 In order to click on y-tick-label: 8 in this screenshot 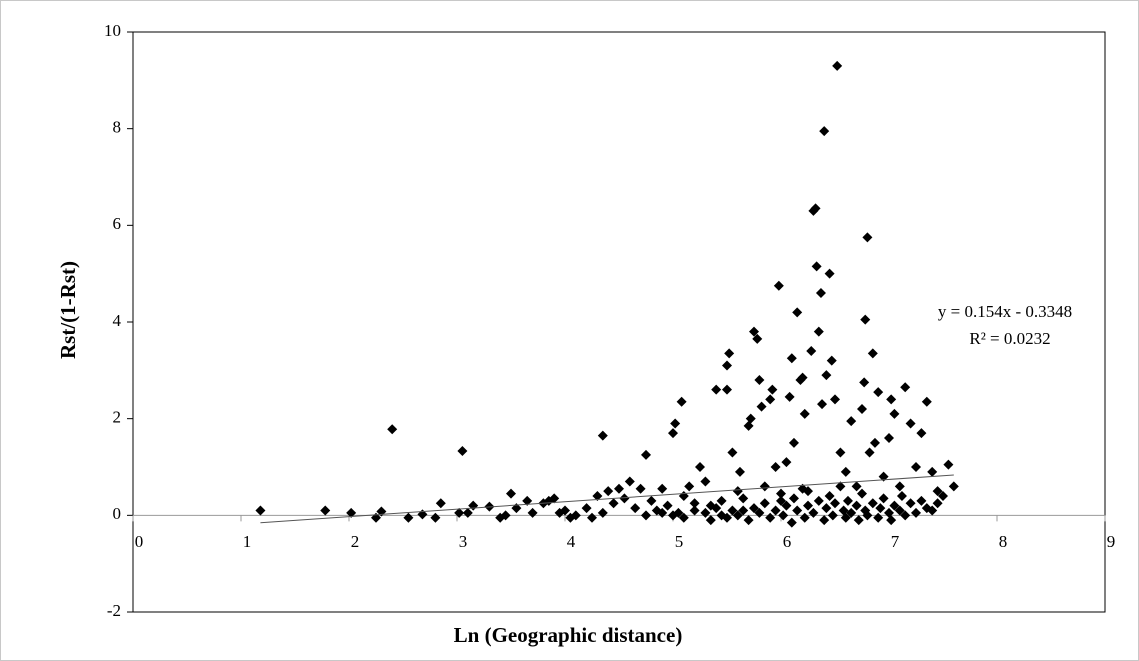, I will do `click(117, 127)`.